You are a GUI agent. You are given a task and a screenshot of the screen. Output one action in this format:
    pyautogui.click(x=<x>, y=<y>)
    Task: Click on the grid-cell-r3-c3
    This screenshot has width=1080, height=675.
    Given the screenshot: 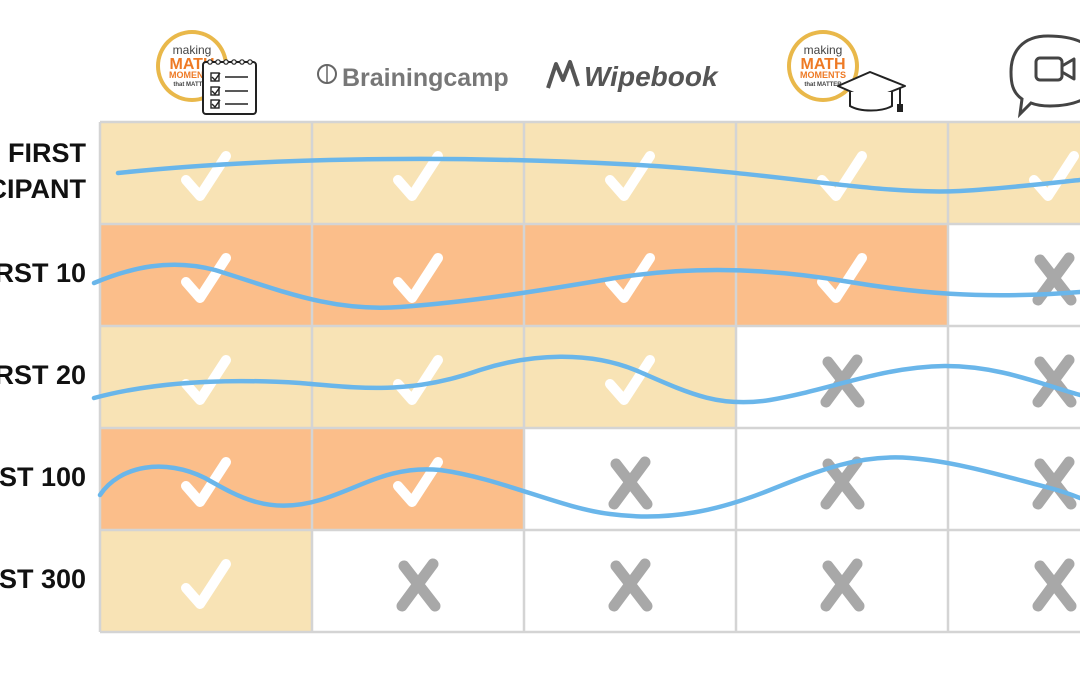 What is the action you would take?
    pyautogui.click(x=630, y=377)
    